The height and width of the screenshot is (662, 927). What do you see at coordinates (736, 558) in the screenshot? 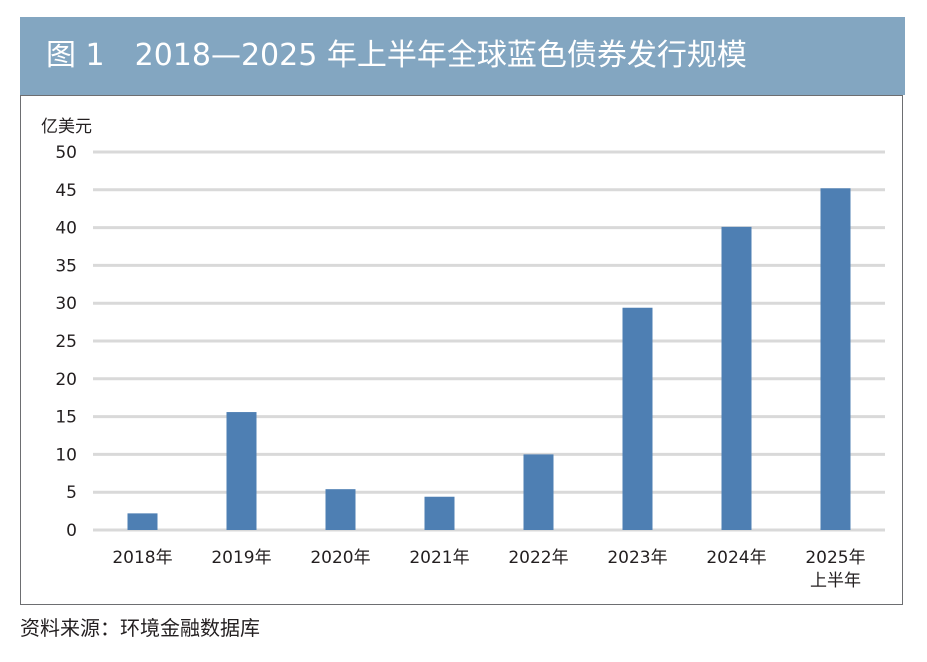
I see `x-tick-label: 2024年` at bounding box center [736, 558].